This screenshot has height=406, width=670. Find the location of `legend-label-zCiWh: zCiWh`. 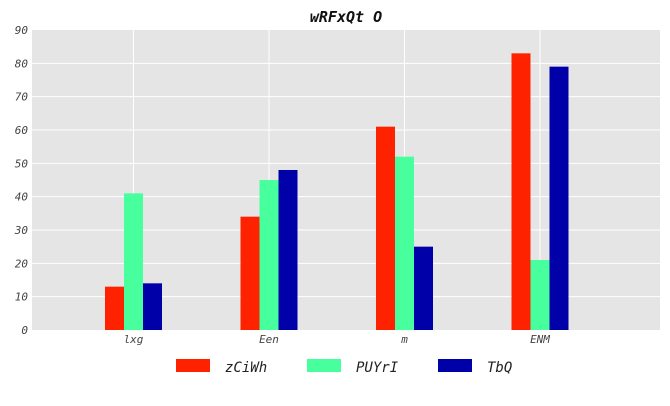

legend-label-zCiWh: zCiWh is located at coordinates (246, 368).